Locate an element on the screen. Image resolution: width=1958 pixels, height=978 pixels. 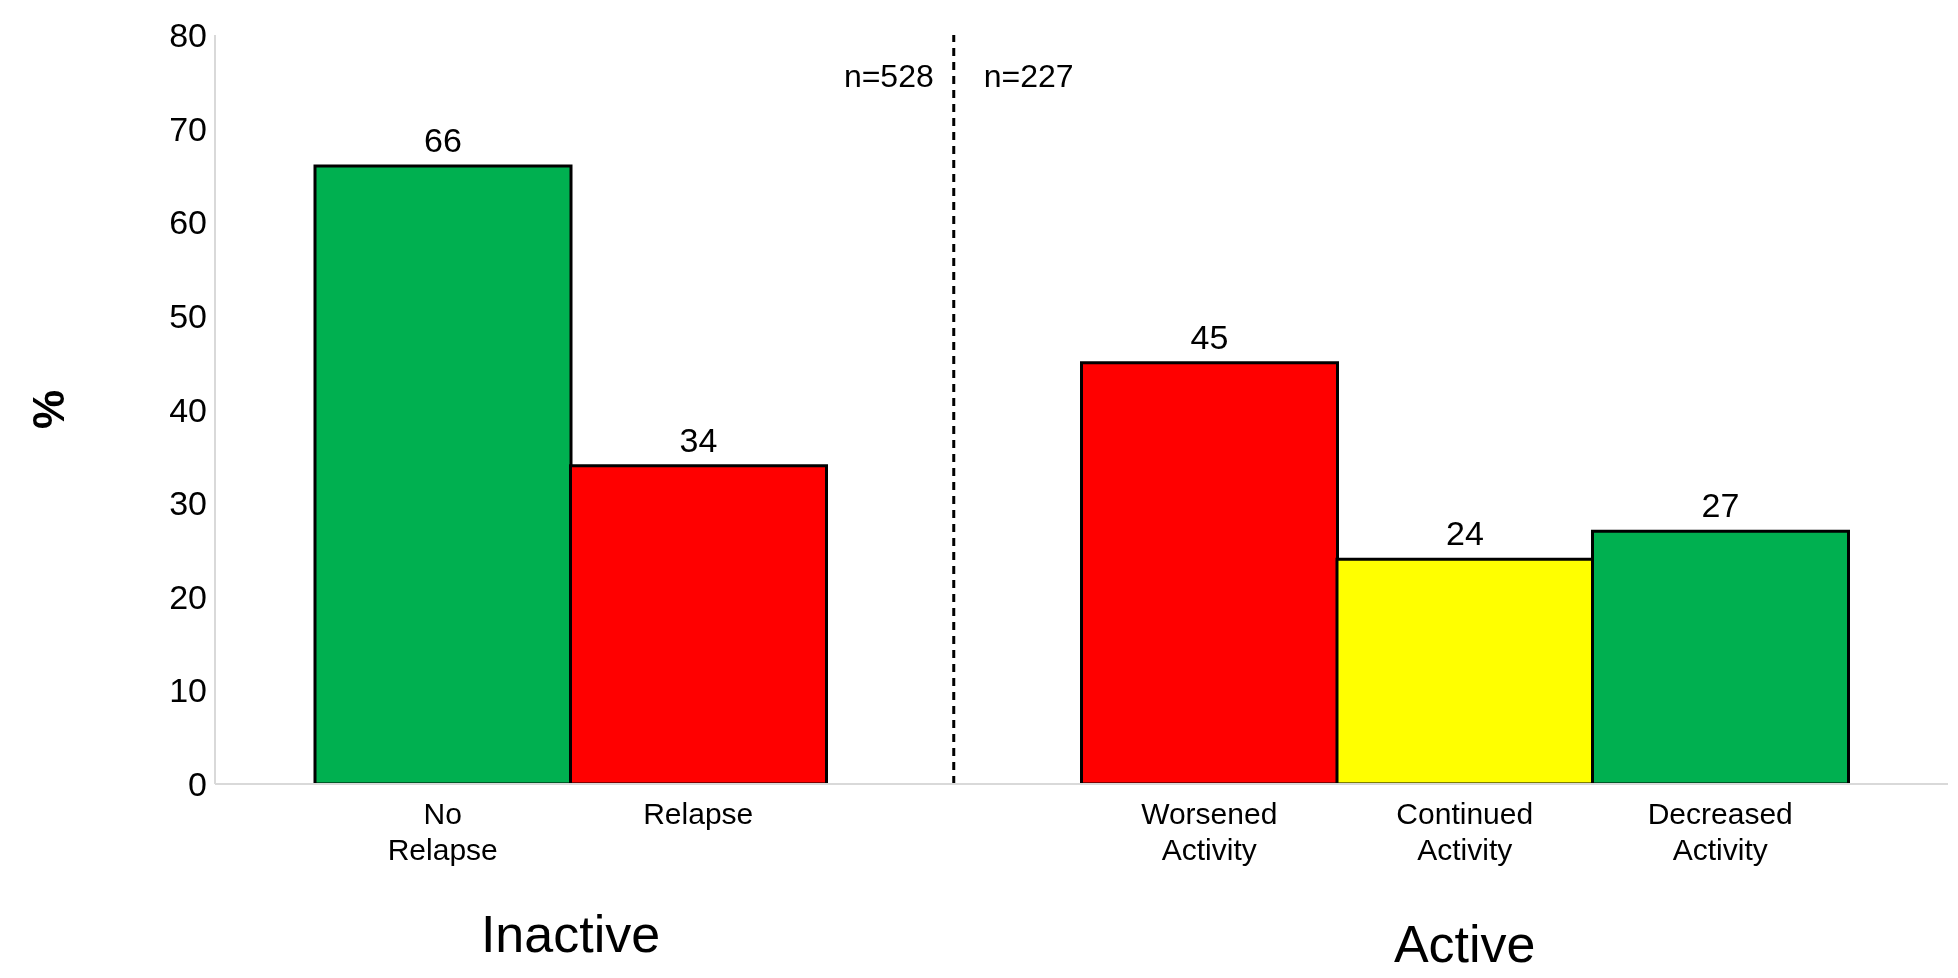
y-tick-label: 30 is located at coordinates (188, 503).